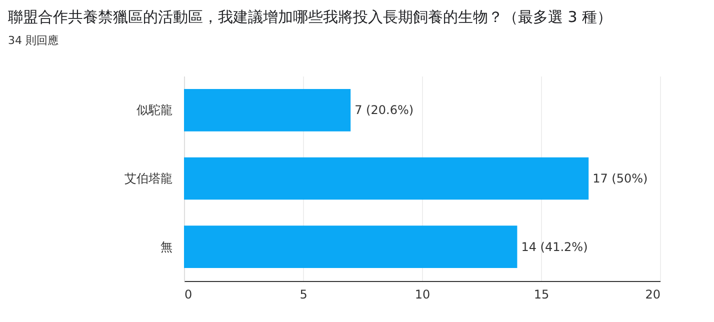 The width and height of the screenshot is (714, 322). What do you see at coordinates (33, 40) in the screenshot?
I see `text: 34 則回應` at bounding box center [33, 40].